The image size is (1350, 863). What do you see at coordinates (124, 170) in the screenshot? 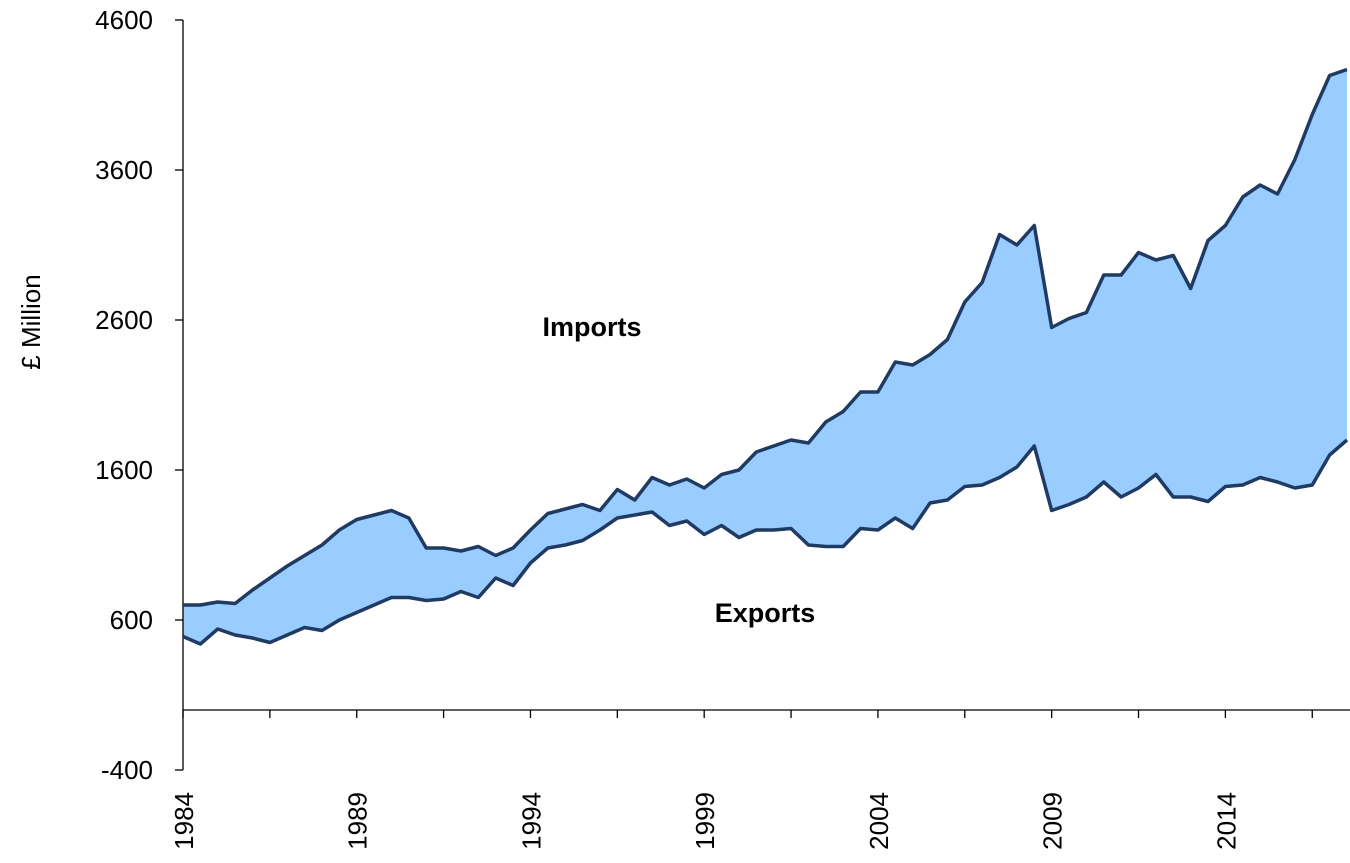
I see `y-tick-label: 3600` at bounding box center [124, 170].